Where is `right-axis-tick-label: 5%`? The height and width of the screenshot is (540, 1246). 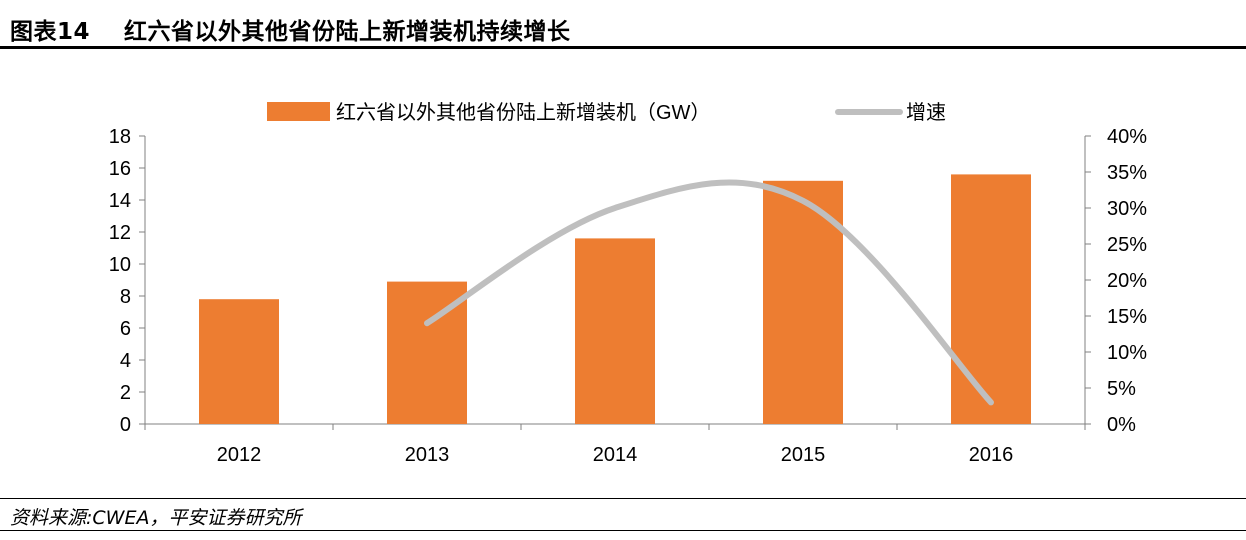
right-axis-tick-label: 5% is located at coordinates (1121, 389).